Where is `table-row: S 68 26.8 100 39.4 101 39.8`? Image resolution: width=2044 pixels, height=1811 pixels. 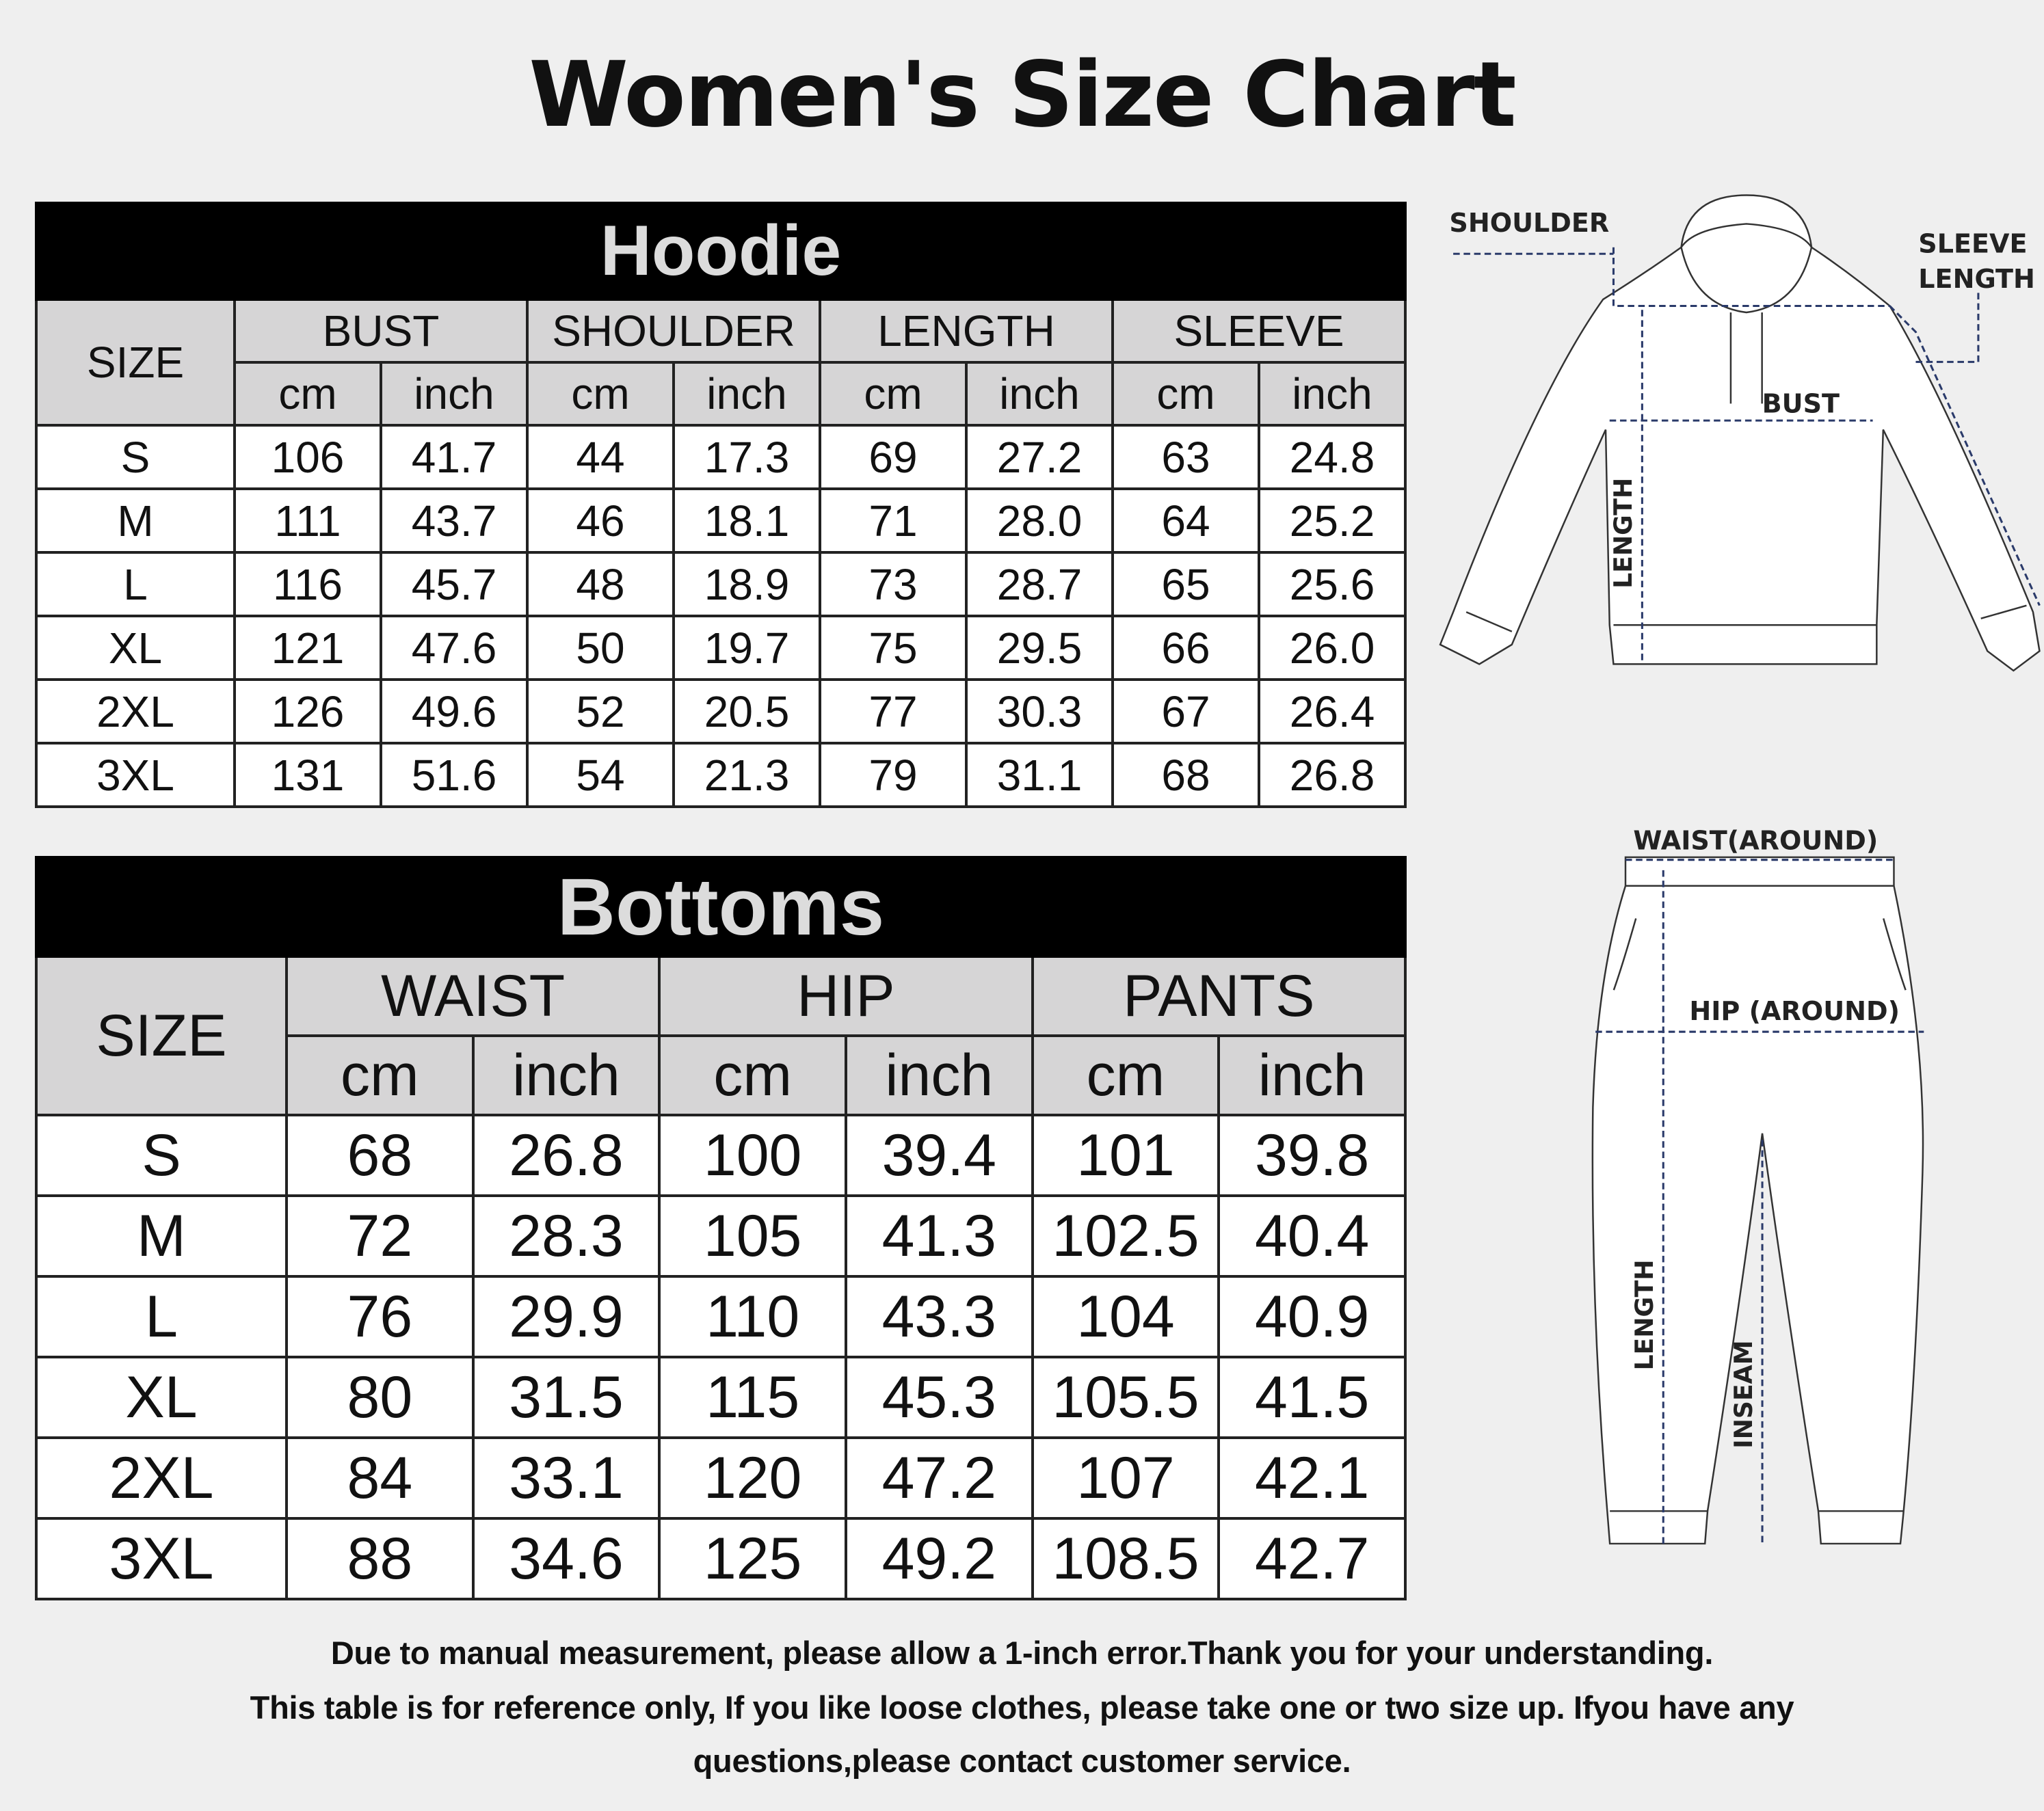 table-row: S 68 26.8 100 39.4 101 39.8 is located at coordinates (721, 1155).